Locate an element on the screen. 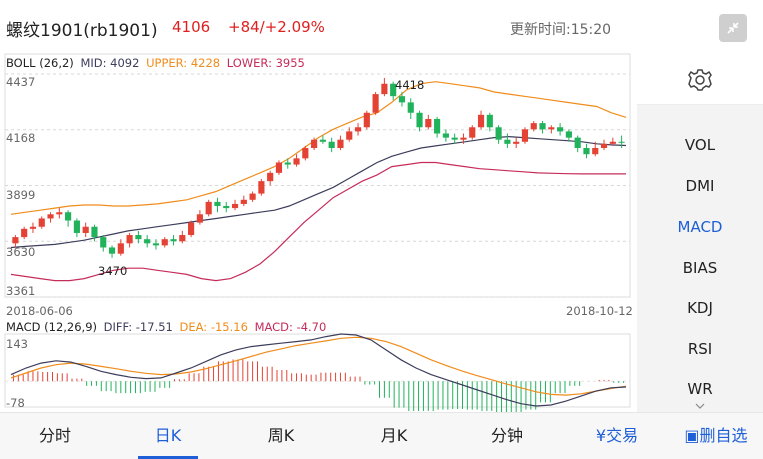 The height and width of the screenshot is (459, 763). high-annotation: 4418 is located at coordinates (410, 85).